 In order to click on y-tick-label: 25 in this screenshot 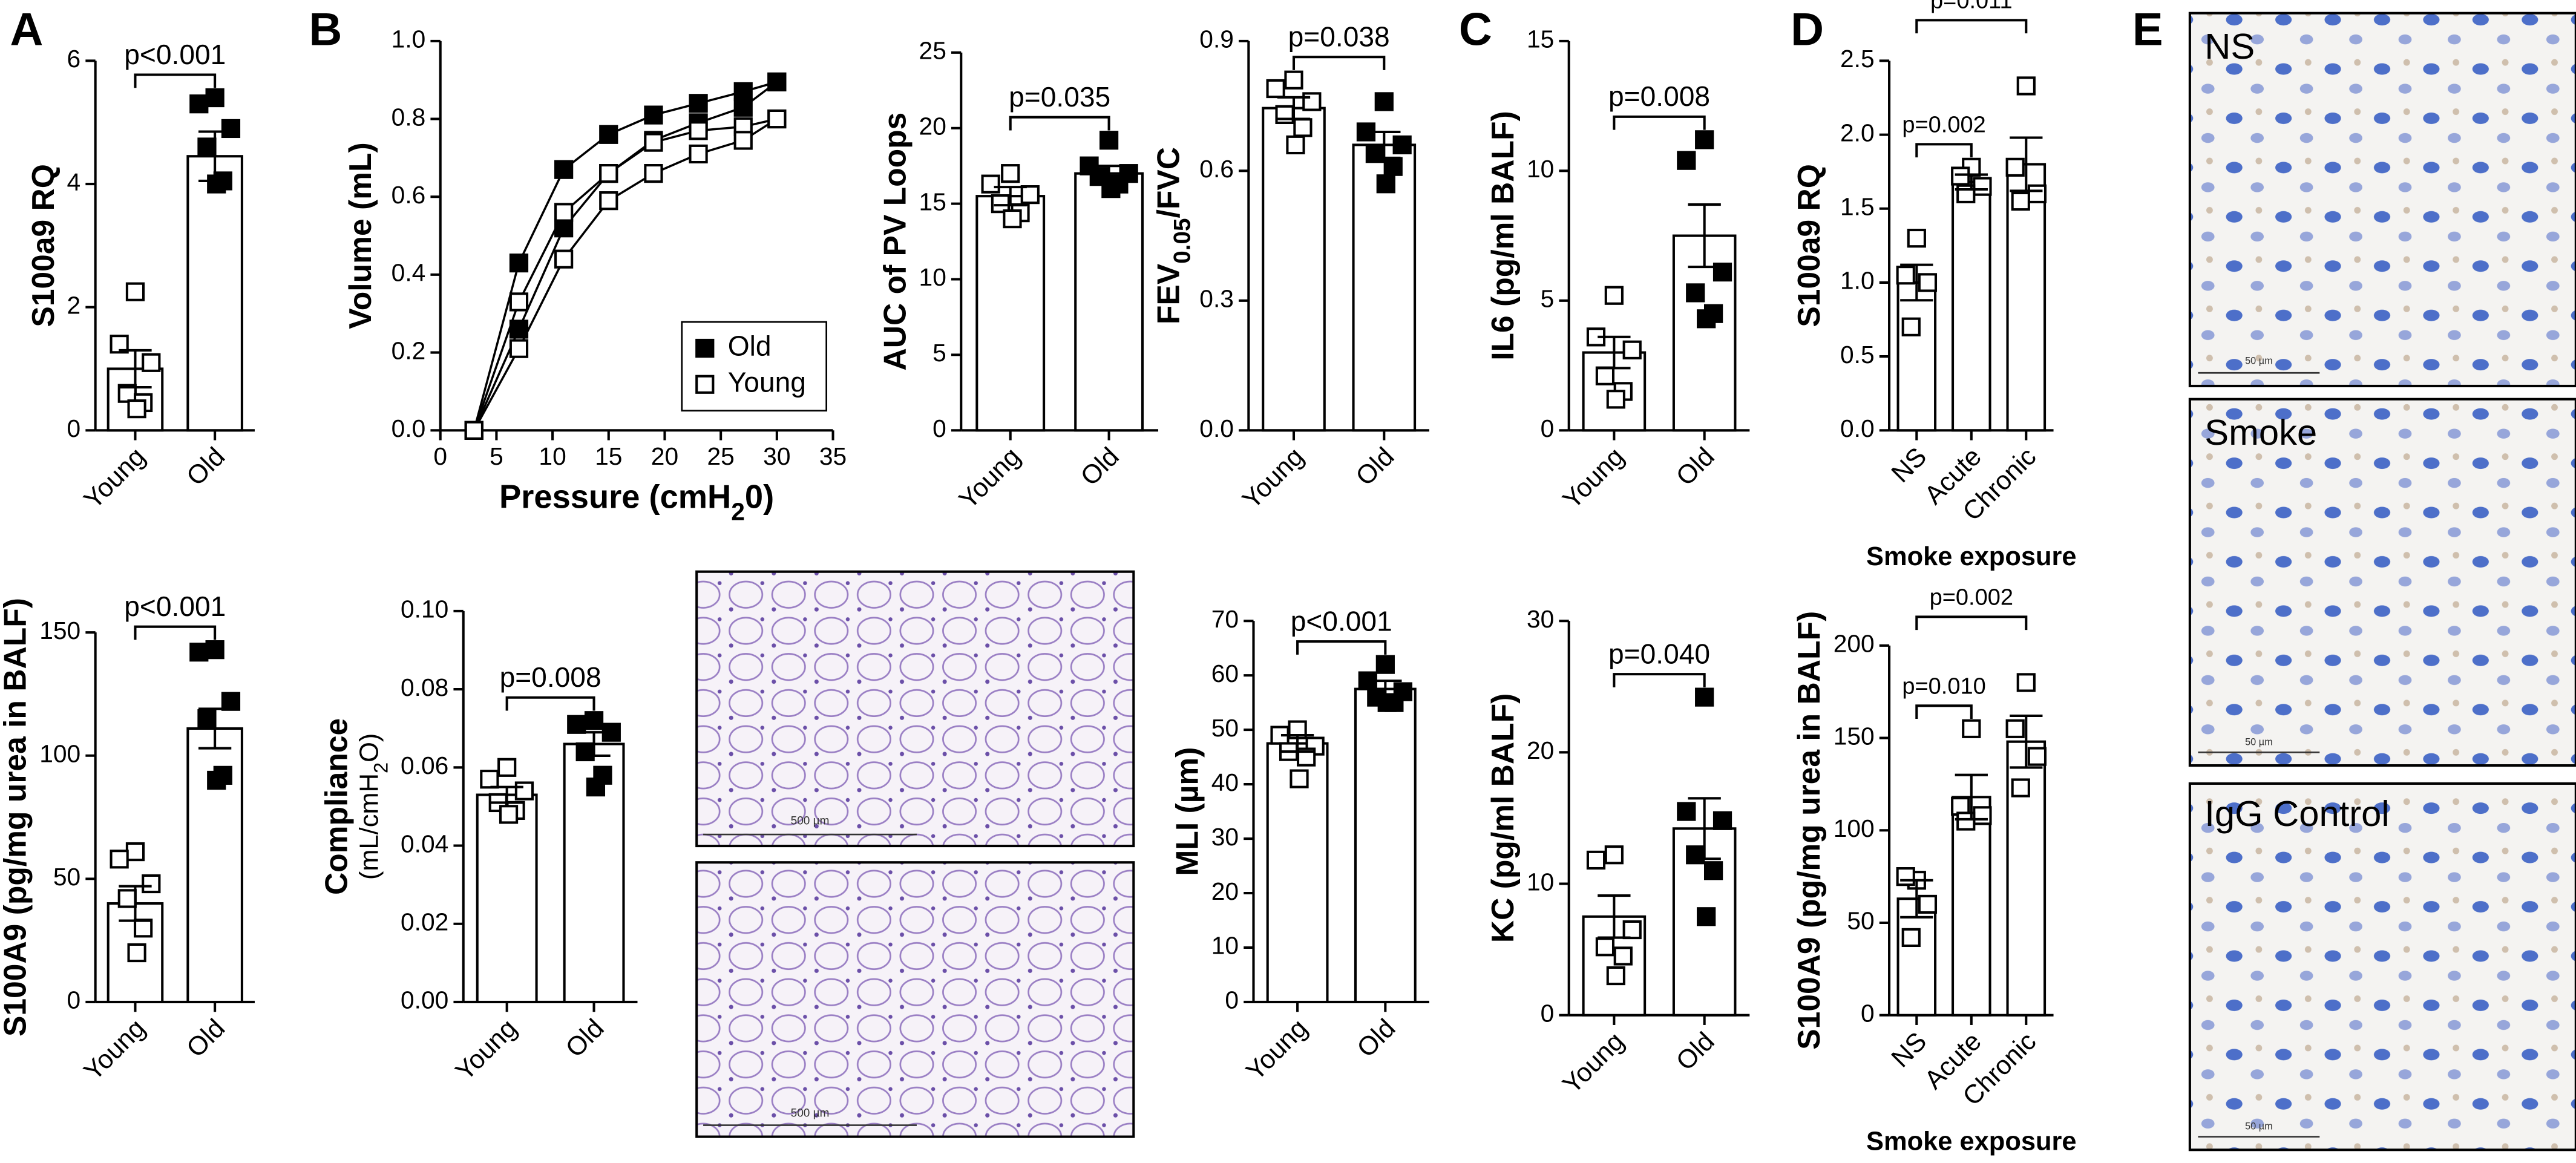, I will do `click(932, 51)`.